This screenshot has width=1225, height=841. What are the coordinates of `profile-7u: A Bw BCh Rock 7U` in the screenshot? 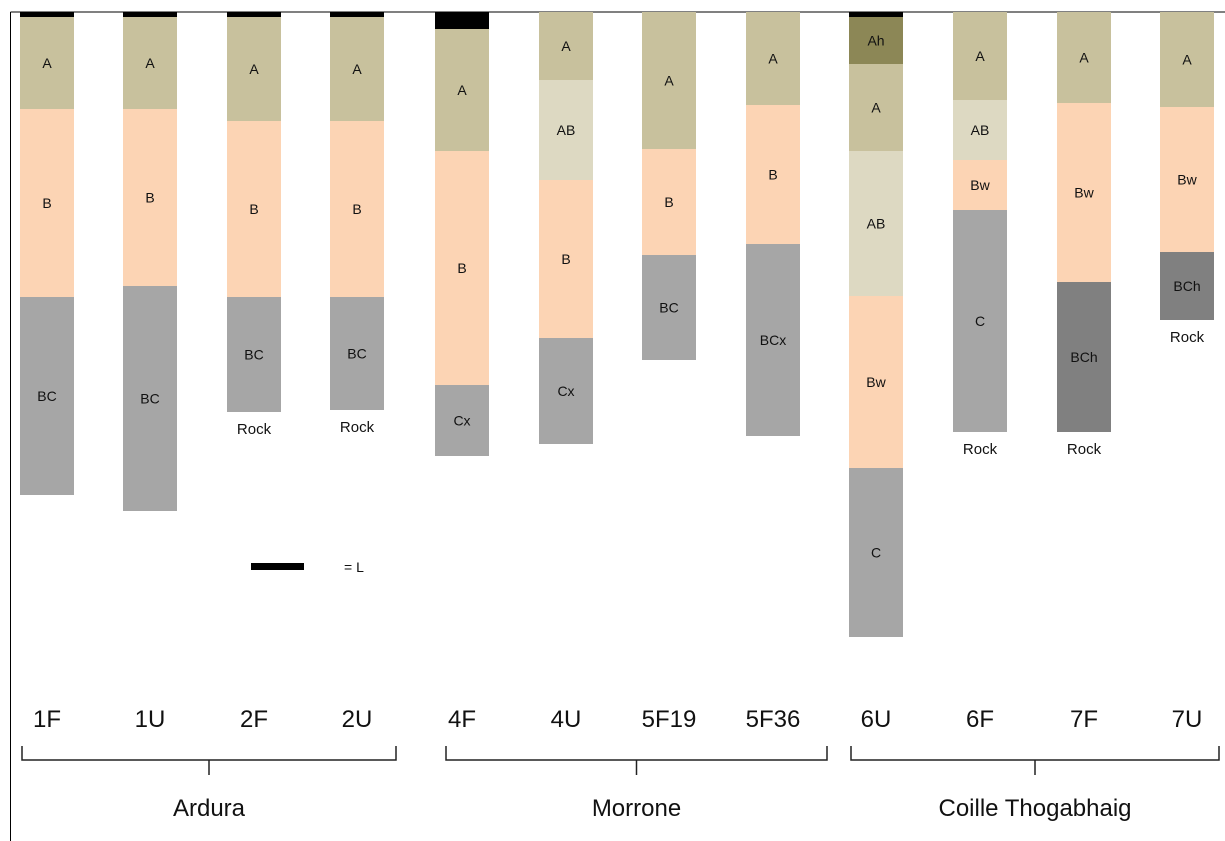 It's located at (1187, 372).